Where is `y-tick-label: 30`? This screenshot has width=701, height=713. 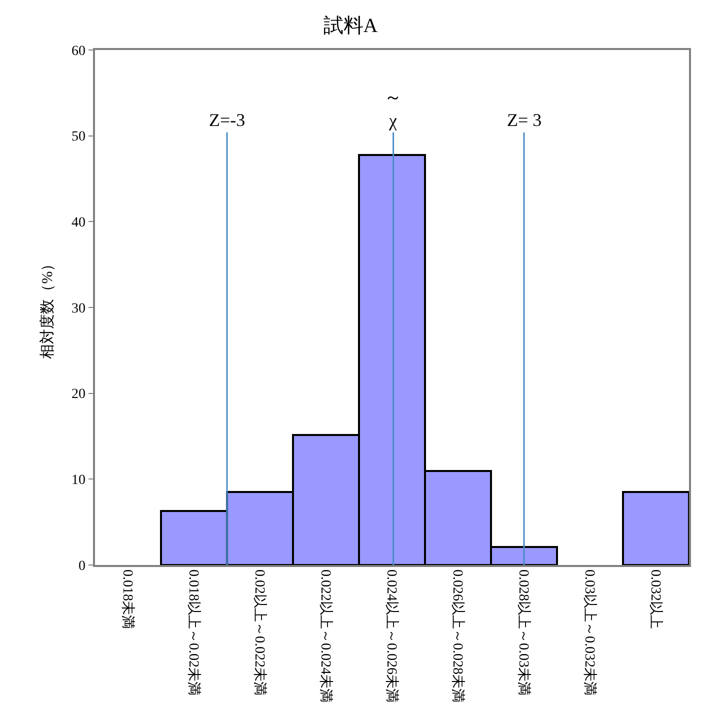 y-tick-label: 30 is located at coordinates (78, 308).